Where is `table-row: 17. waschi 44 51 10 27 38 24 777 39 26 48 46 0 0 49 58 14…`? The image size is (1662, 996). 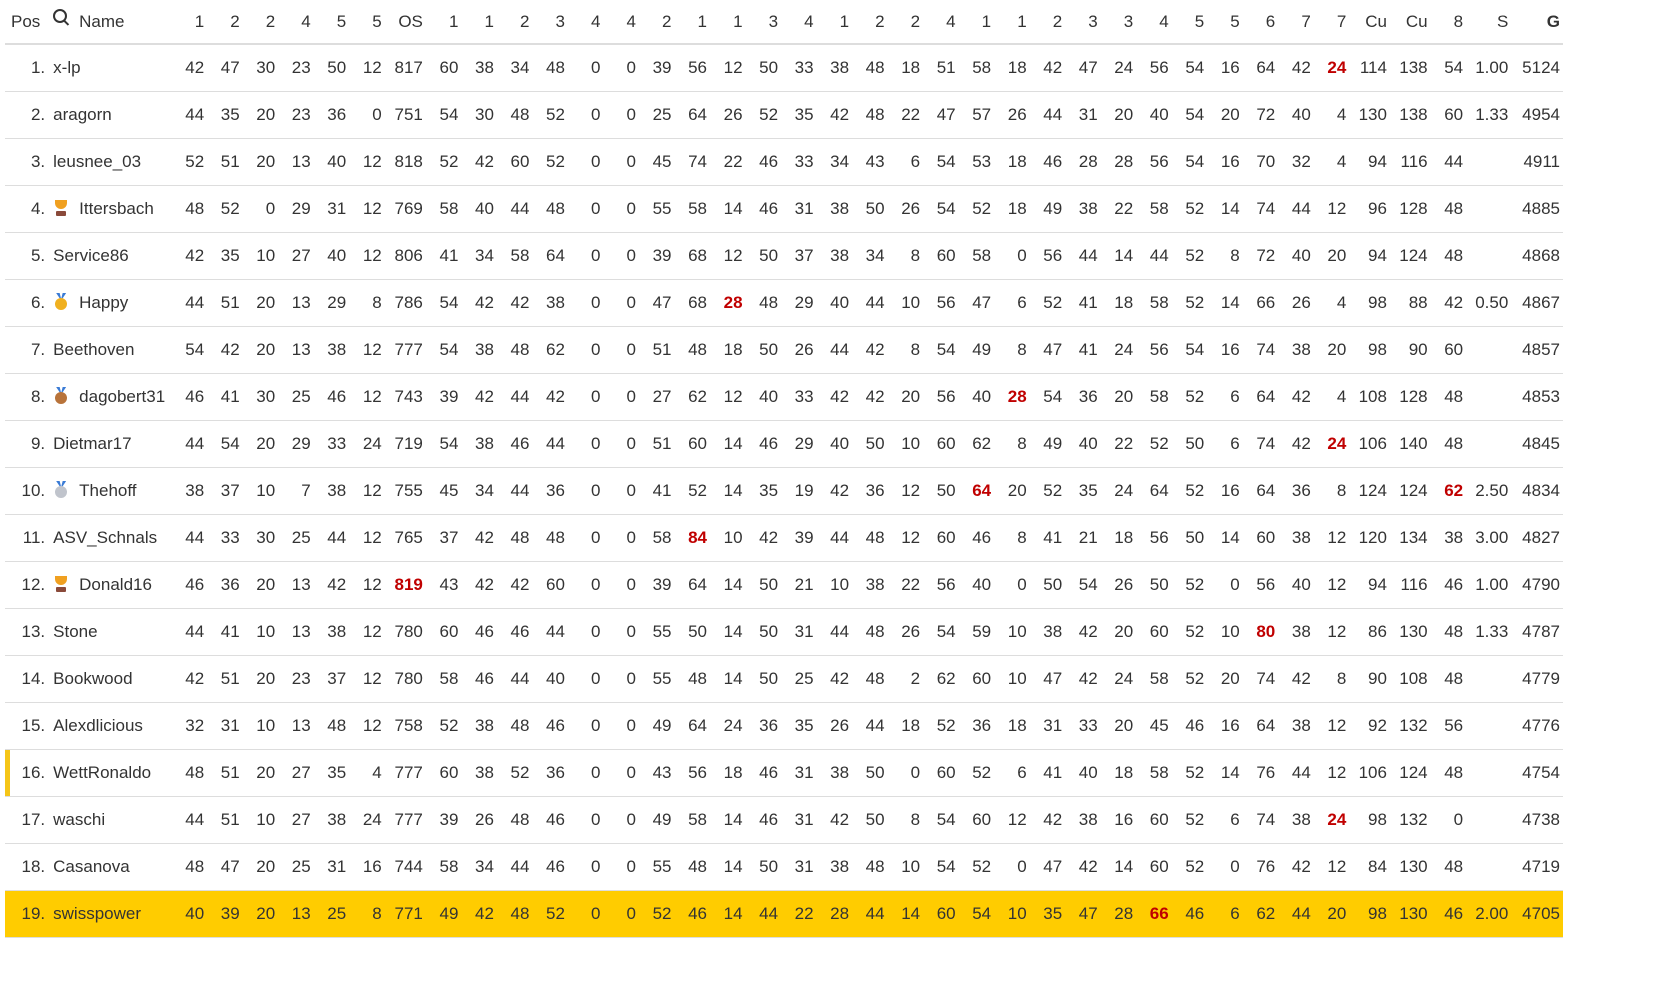 table-row: 17. waschi 44 51 10 27 38 24 777 39 26 48 46 0 0 49 58 14… is located at coordinates (784, 820).